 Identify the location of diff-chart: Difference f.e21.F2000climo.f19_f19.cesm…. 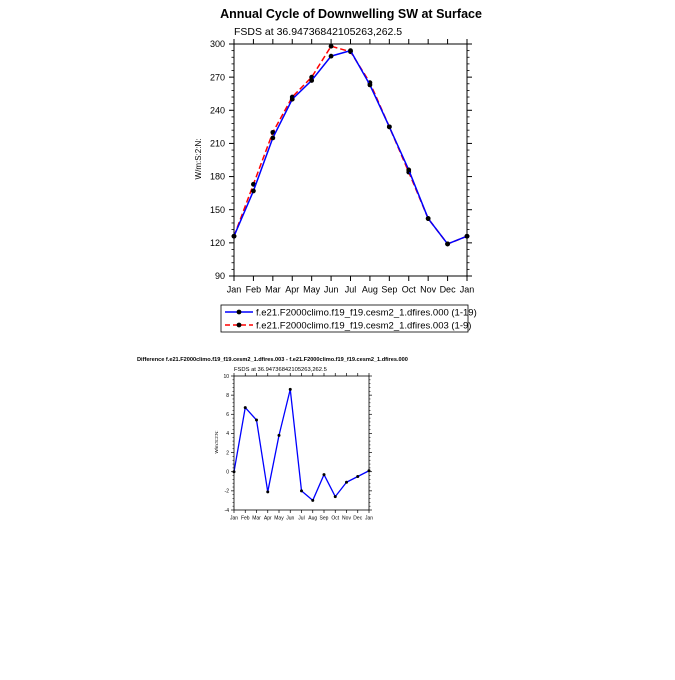
(272, 439).